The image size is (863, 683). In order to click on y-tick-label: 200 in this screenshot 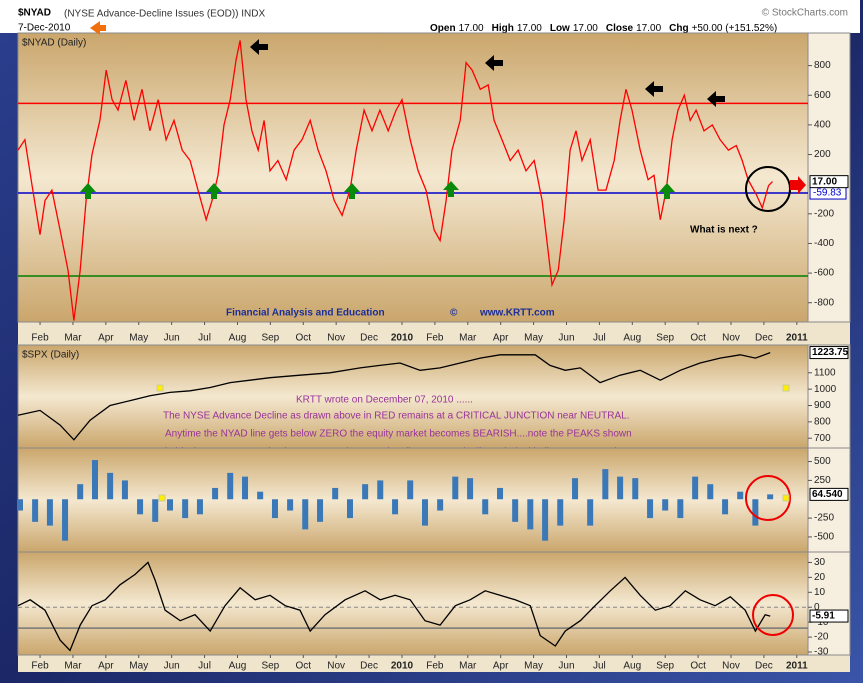, I will do `click(822, 154)`.